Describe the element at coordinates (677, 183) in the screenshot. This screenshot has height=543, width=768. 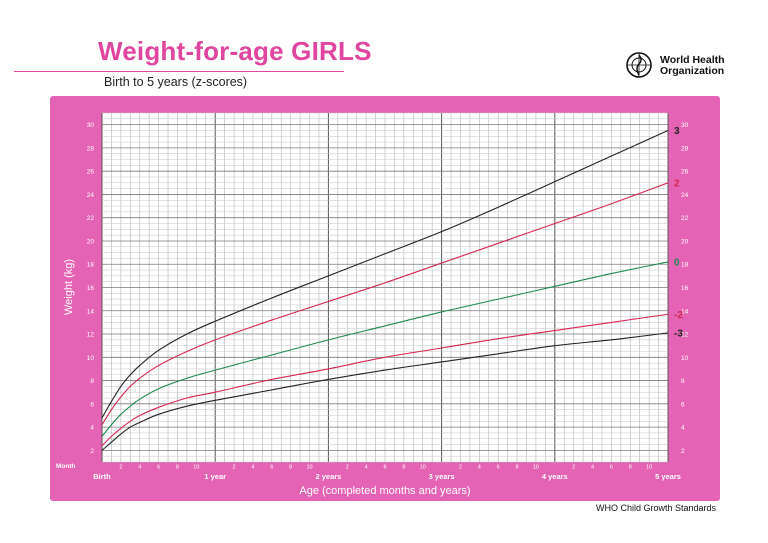
I see `zscore-label-2: 2` at that location.